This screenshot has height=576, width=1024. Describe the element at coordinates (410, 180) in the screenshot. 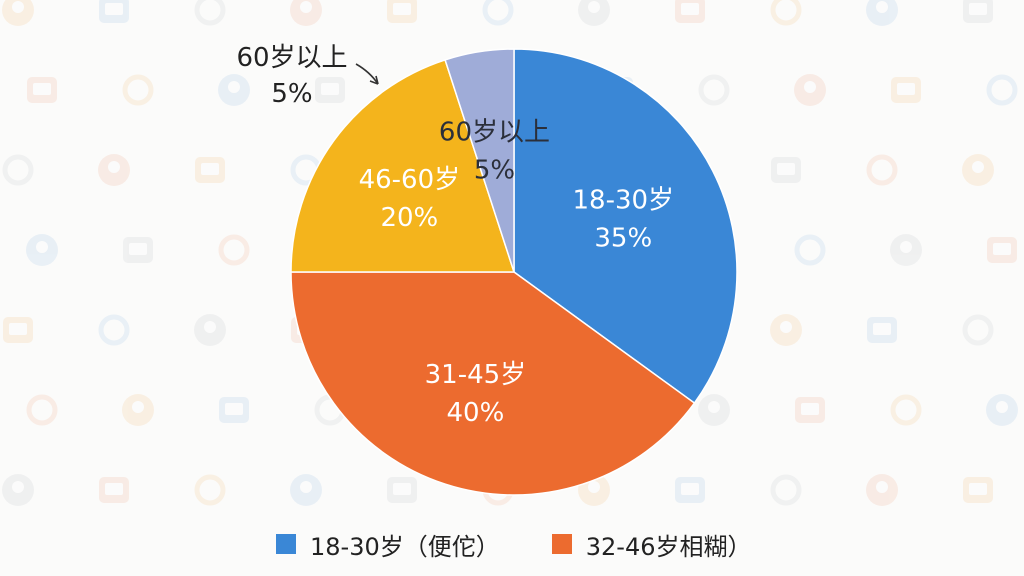

I see `slice-category-label: 46-60岁` at that location.